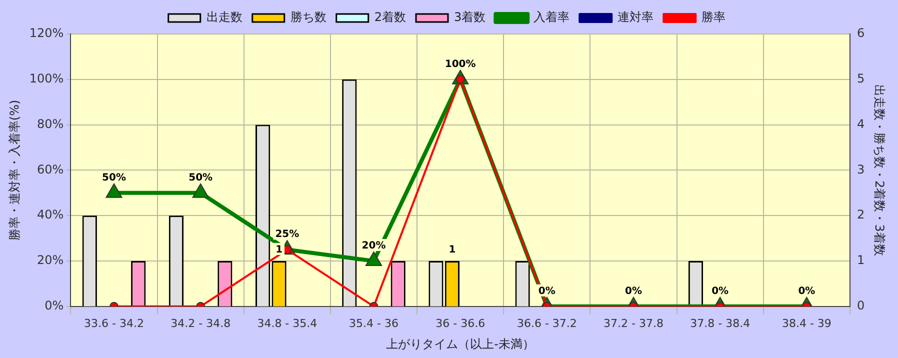 The image size is (898, 358). I want to click on x-tick-label: 35.4 - 36, so click(373, 323).